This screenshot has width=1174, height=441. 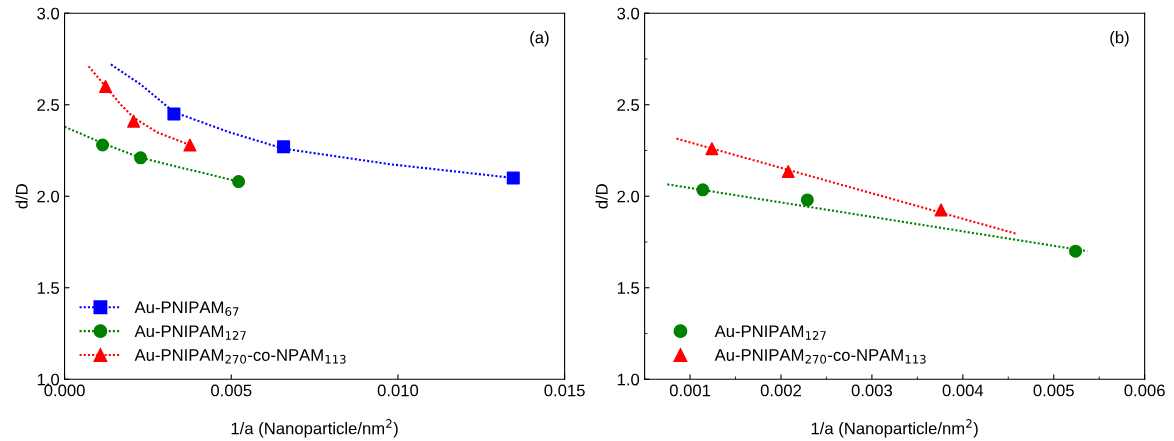 What do you see at coordinates (781, 390) in the screenshot?
I see `x-tick-label: 0.002` at bounding box center [781, 390].